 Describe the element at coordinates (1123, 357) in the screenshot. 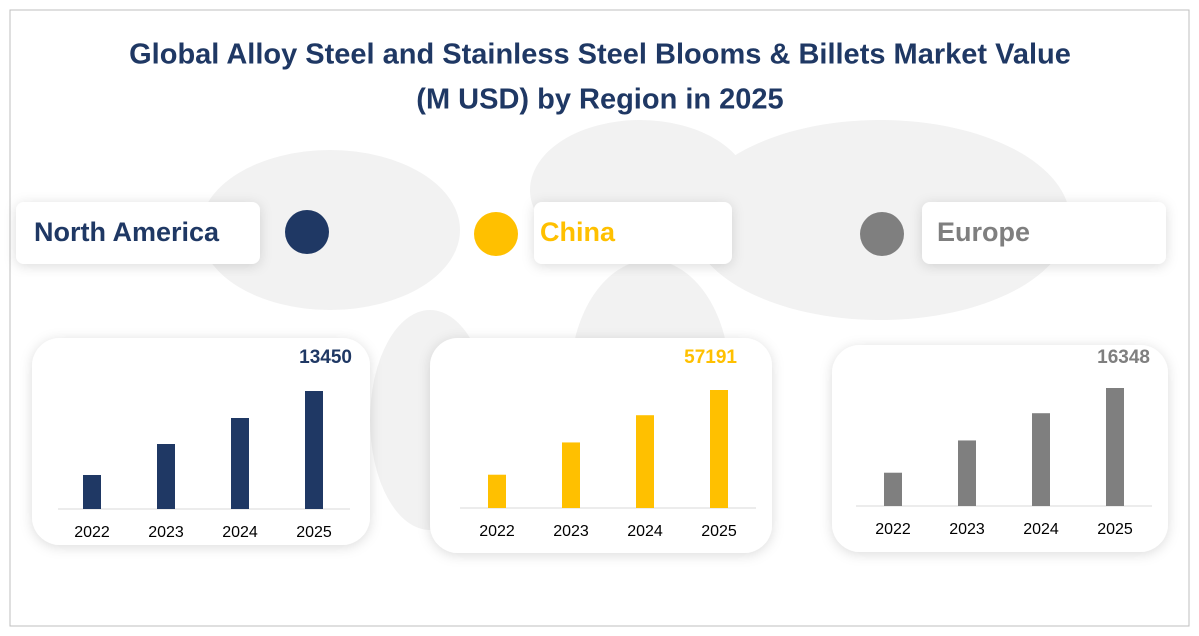

I see `value-label: 16348` at that location.